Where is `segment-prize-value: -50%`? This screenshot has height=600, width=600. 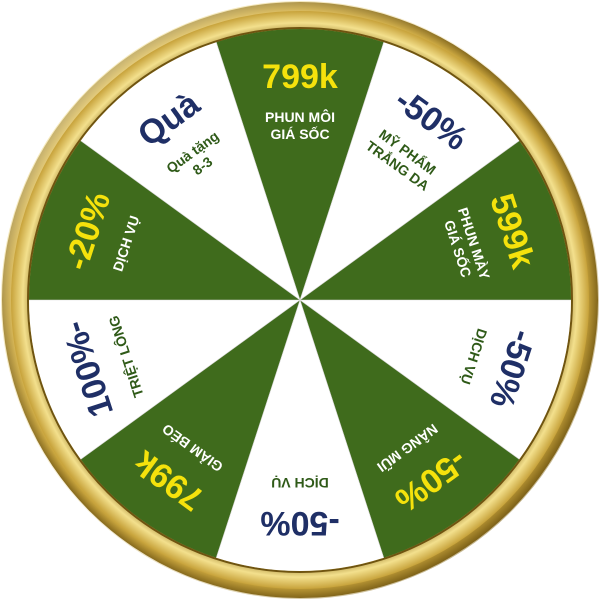 segment-prize-value: -50% is located at coordinates (299, 523).